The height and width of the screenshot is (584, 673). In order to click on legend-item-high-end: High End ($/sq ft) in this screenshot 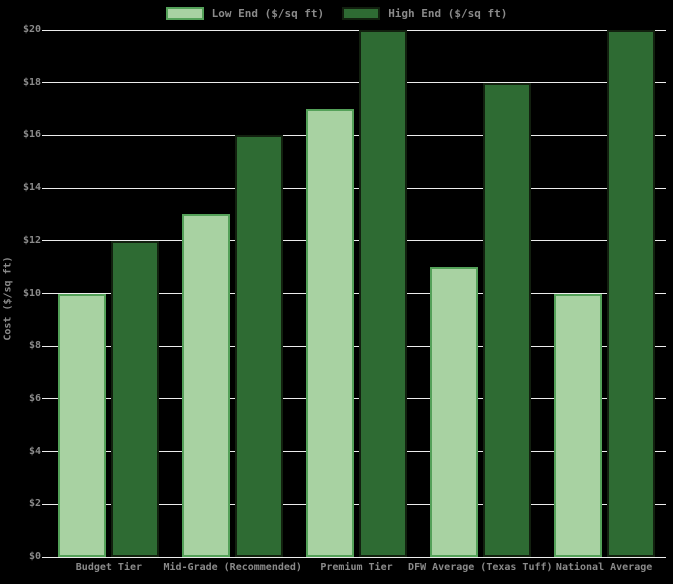, I will do `click(424, 13)`.